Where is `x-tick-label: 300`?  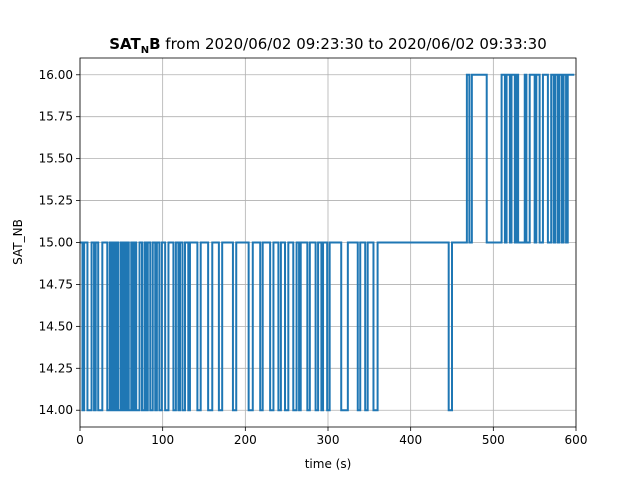
x-tick-label: 300 is located at coordinates (328, 440).